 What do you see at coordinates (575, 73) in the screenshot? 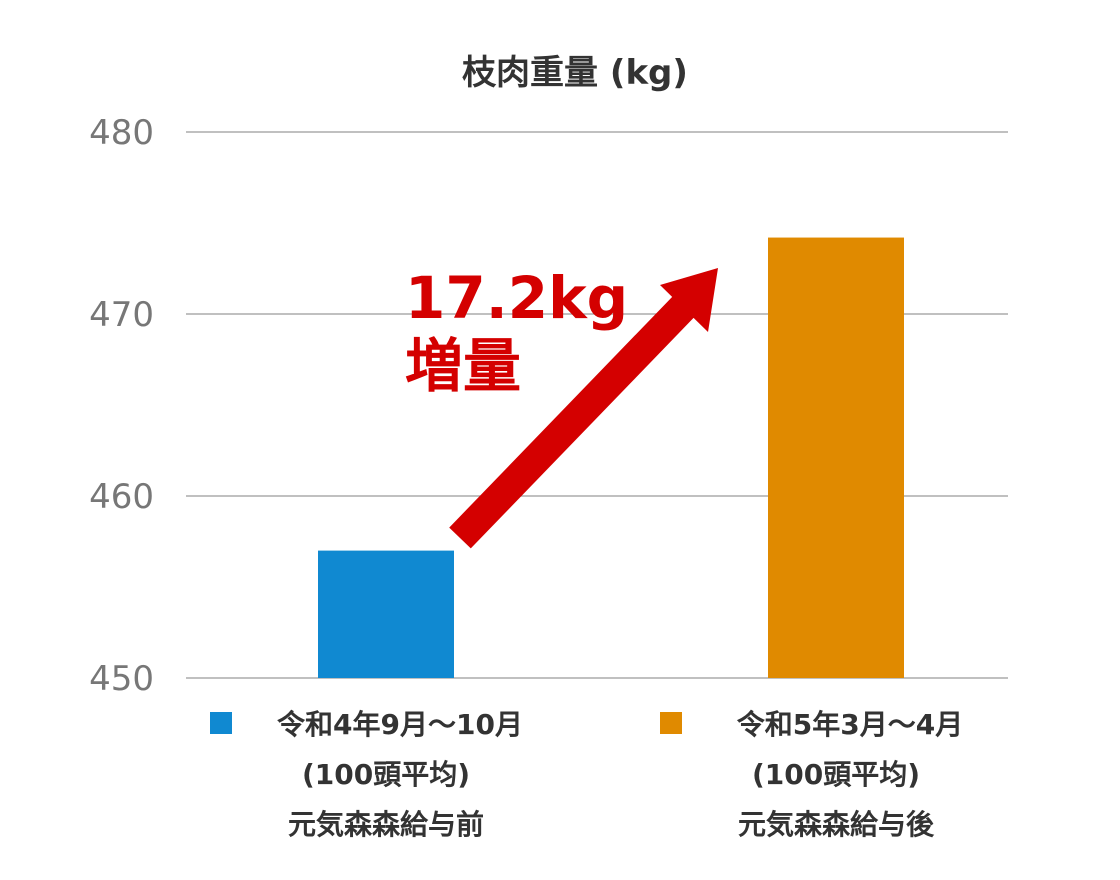
I see `chart-title: 枝肉重量 (kg)` at bounding box center [575, 73].